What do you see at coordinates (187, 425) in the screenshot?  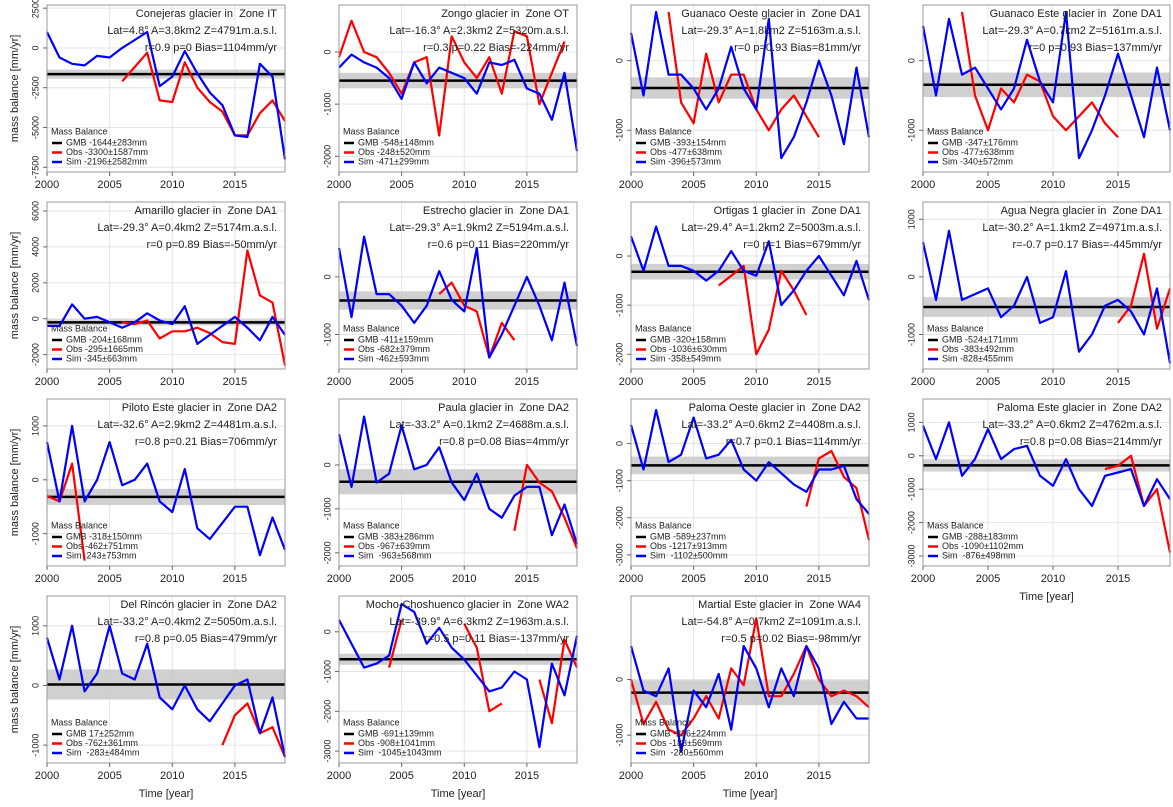 I see `panel-info: Lat=-32.6° A=2.9km2 Z=4481m.a.s.l.` at bounding box center [187, 425].